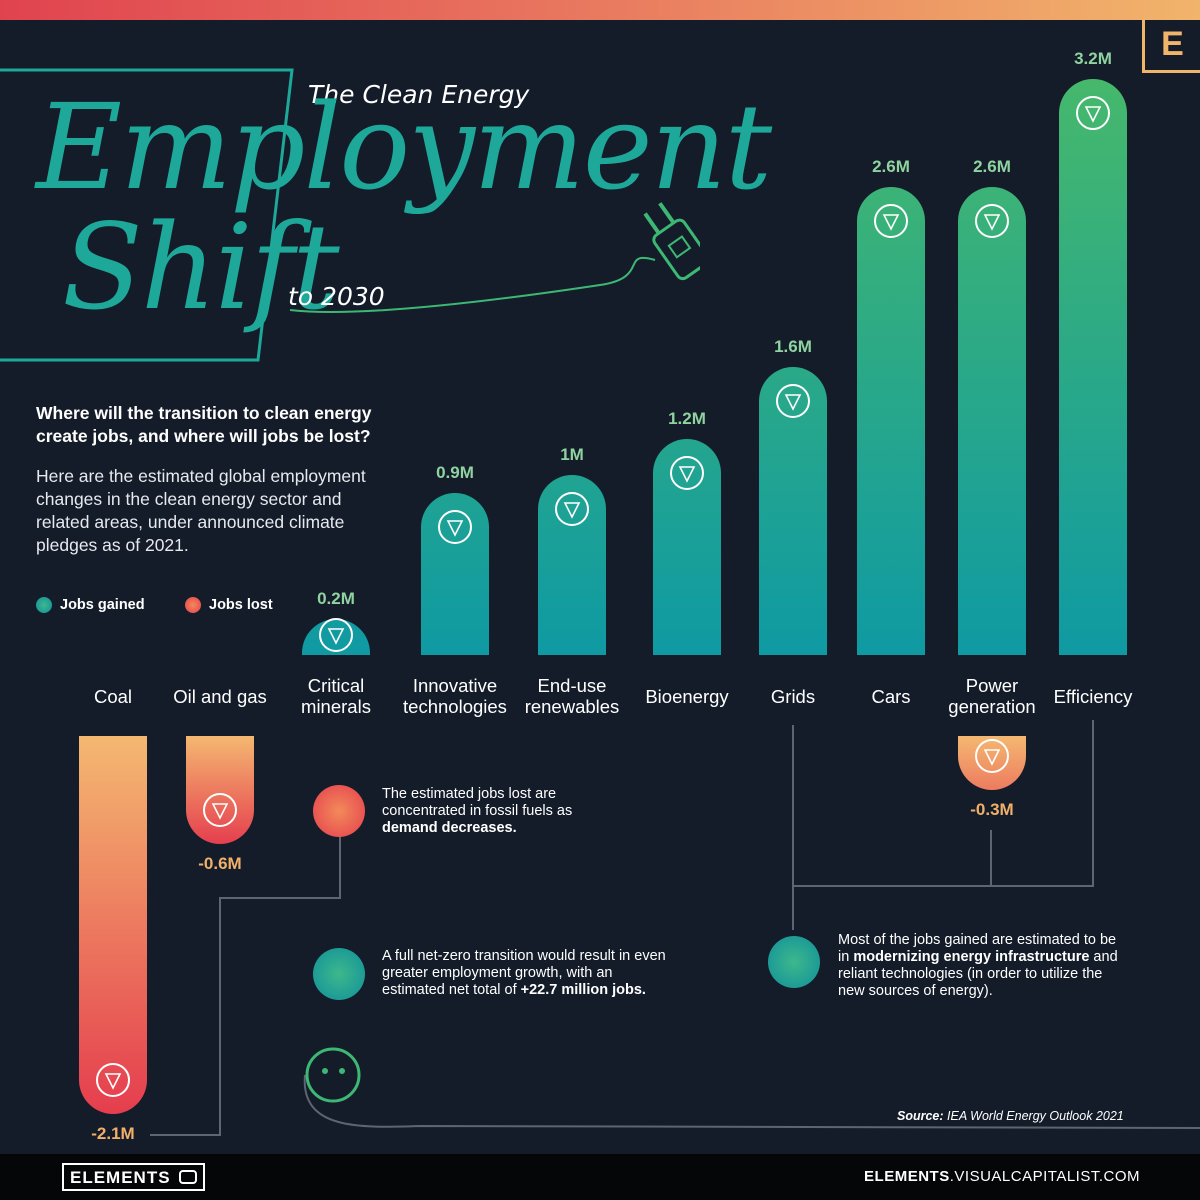 This screenshot has width=1200, height=1200. I want to click on oil-drop-icon, so click(220, 810).